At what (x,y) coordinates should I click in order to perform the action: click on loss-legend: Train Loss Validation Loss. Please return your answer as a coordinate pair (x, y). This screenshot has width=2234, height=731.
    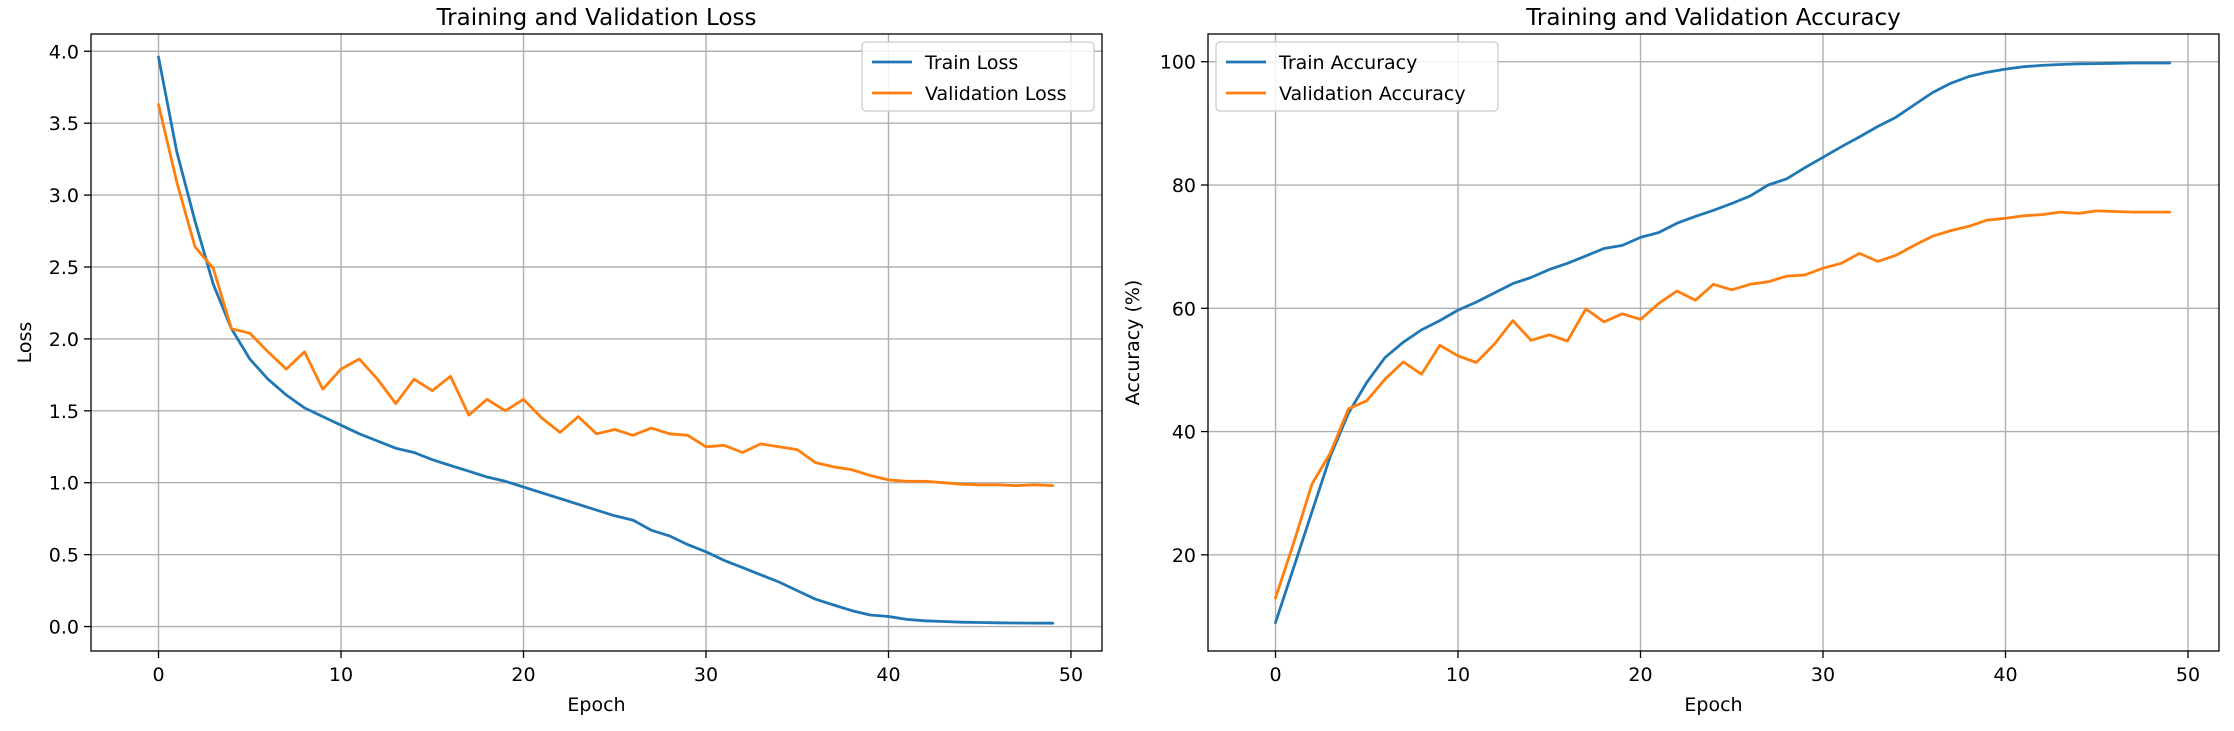
    Looking at the image, I should click on (978, 76).